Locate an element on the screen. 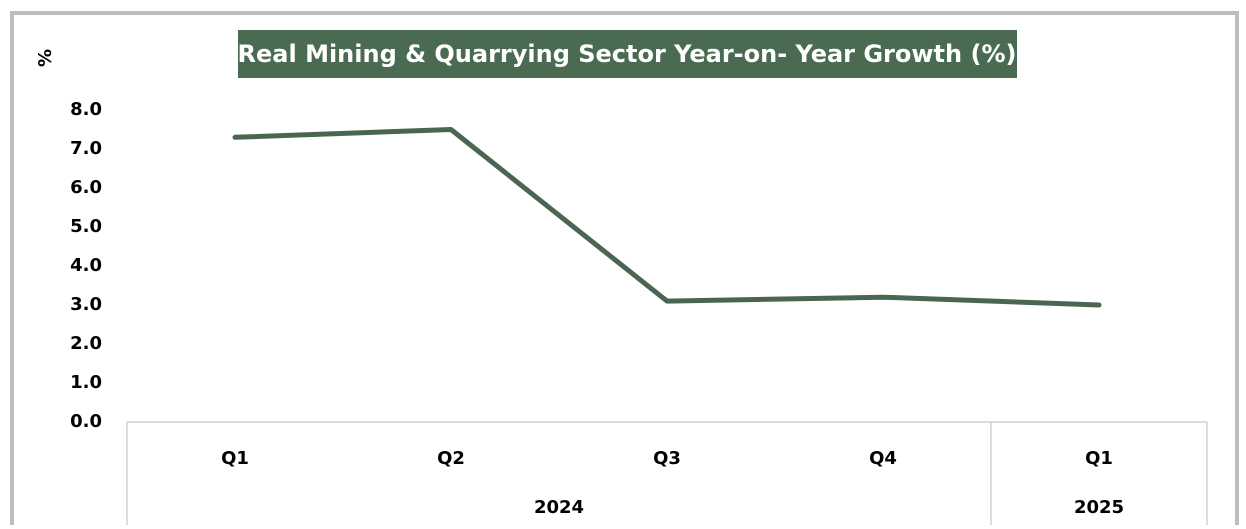 This screenshot has width=1246, height=529. x-group-label: 2024 is located at coordinates (559, 507).